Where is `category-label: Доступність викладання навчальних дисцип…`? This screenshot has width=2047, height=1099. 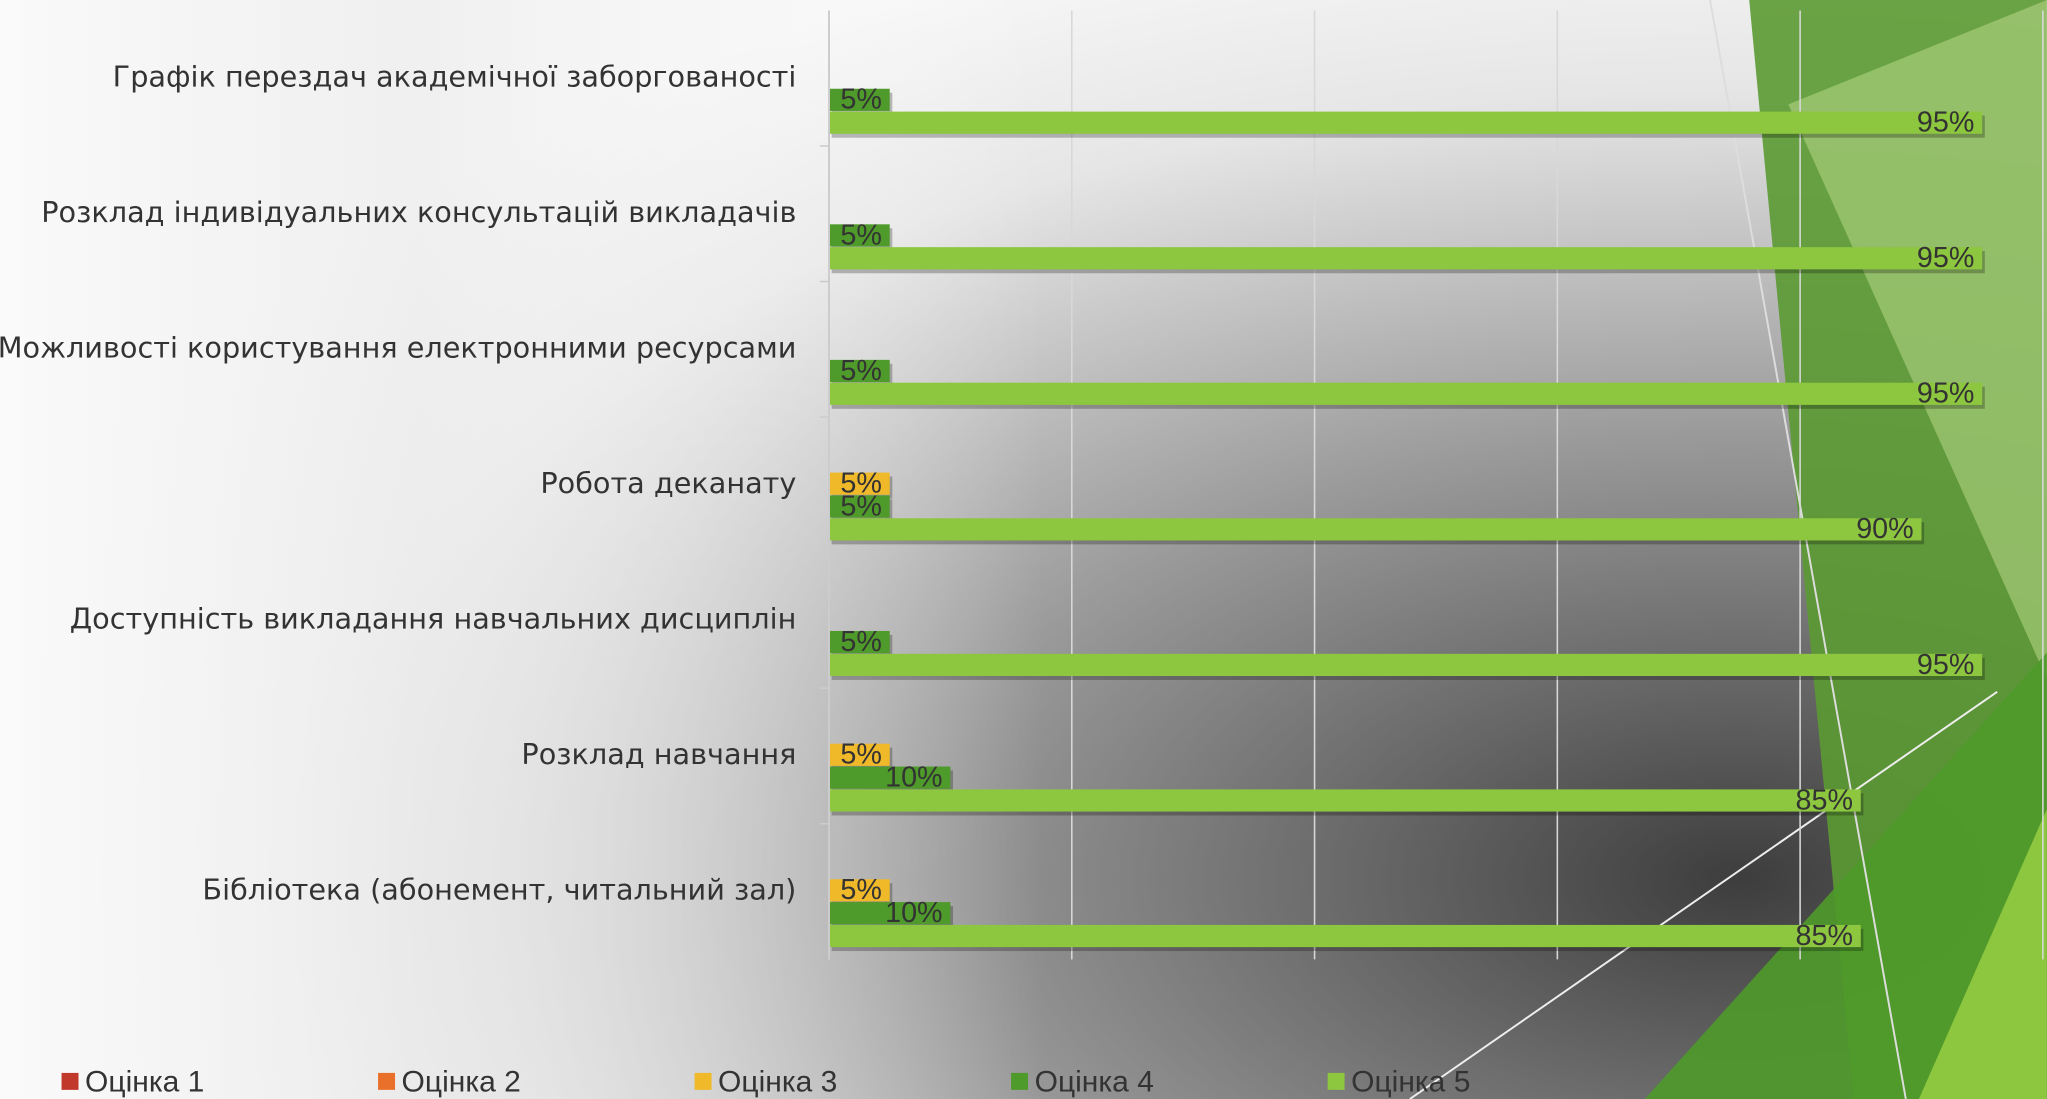 category-label: Доступність викладання навчальних дисцип… is located at coordinates (433, 619).